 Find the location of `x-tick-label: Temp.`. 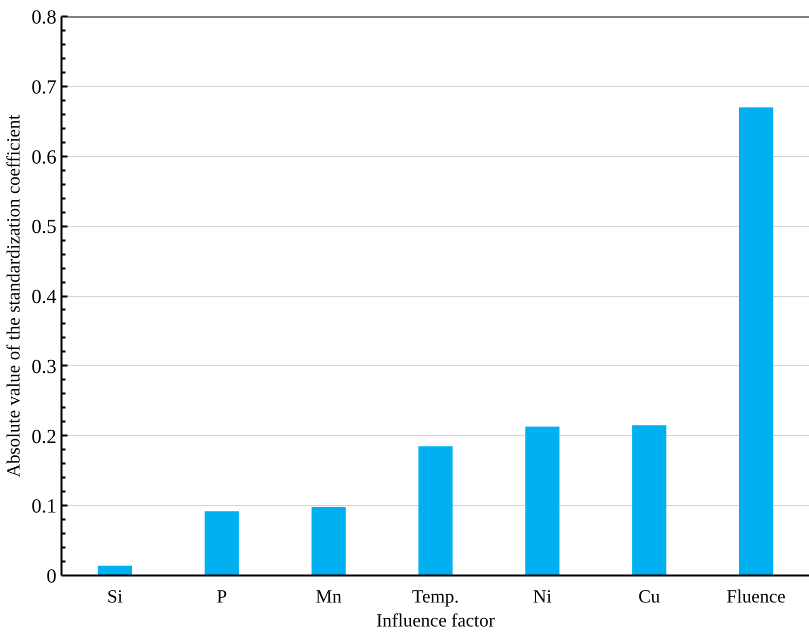

x-tick-label: Temp. is located at coordinates (435, 597).